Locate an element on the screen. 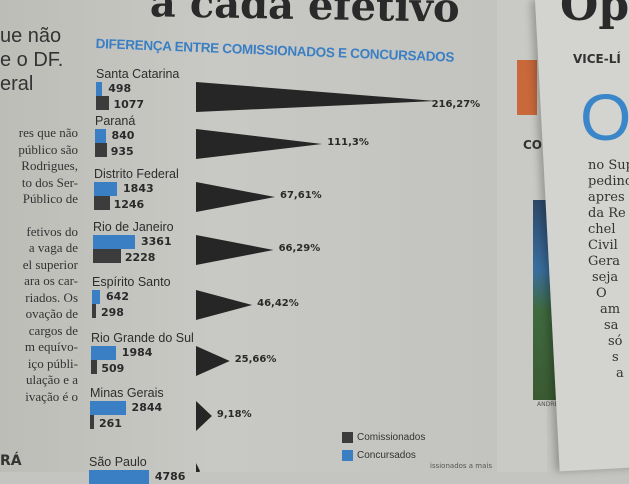 This screenshot has height=484, width=629. right-section-label: VICE-LÍ is located at coordinates (597, 59).